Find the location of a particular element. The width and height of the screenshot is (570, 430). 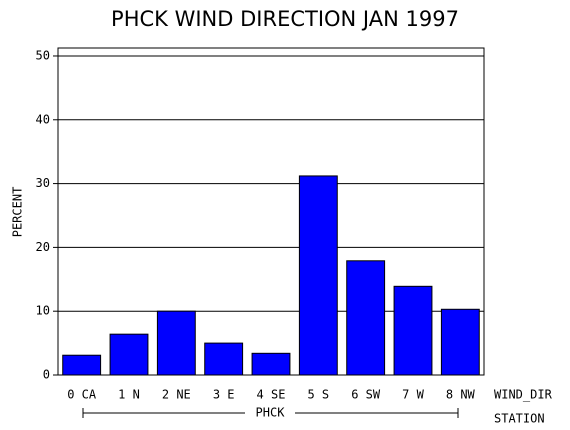

x-tick-label: 5 S is located at coordinates (318, 395).